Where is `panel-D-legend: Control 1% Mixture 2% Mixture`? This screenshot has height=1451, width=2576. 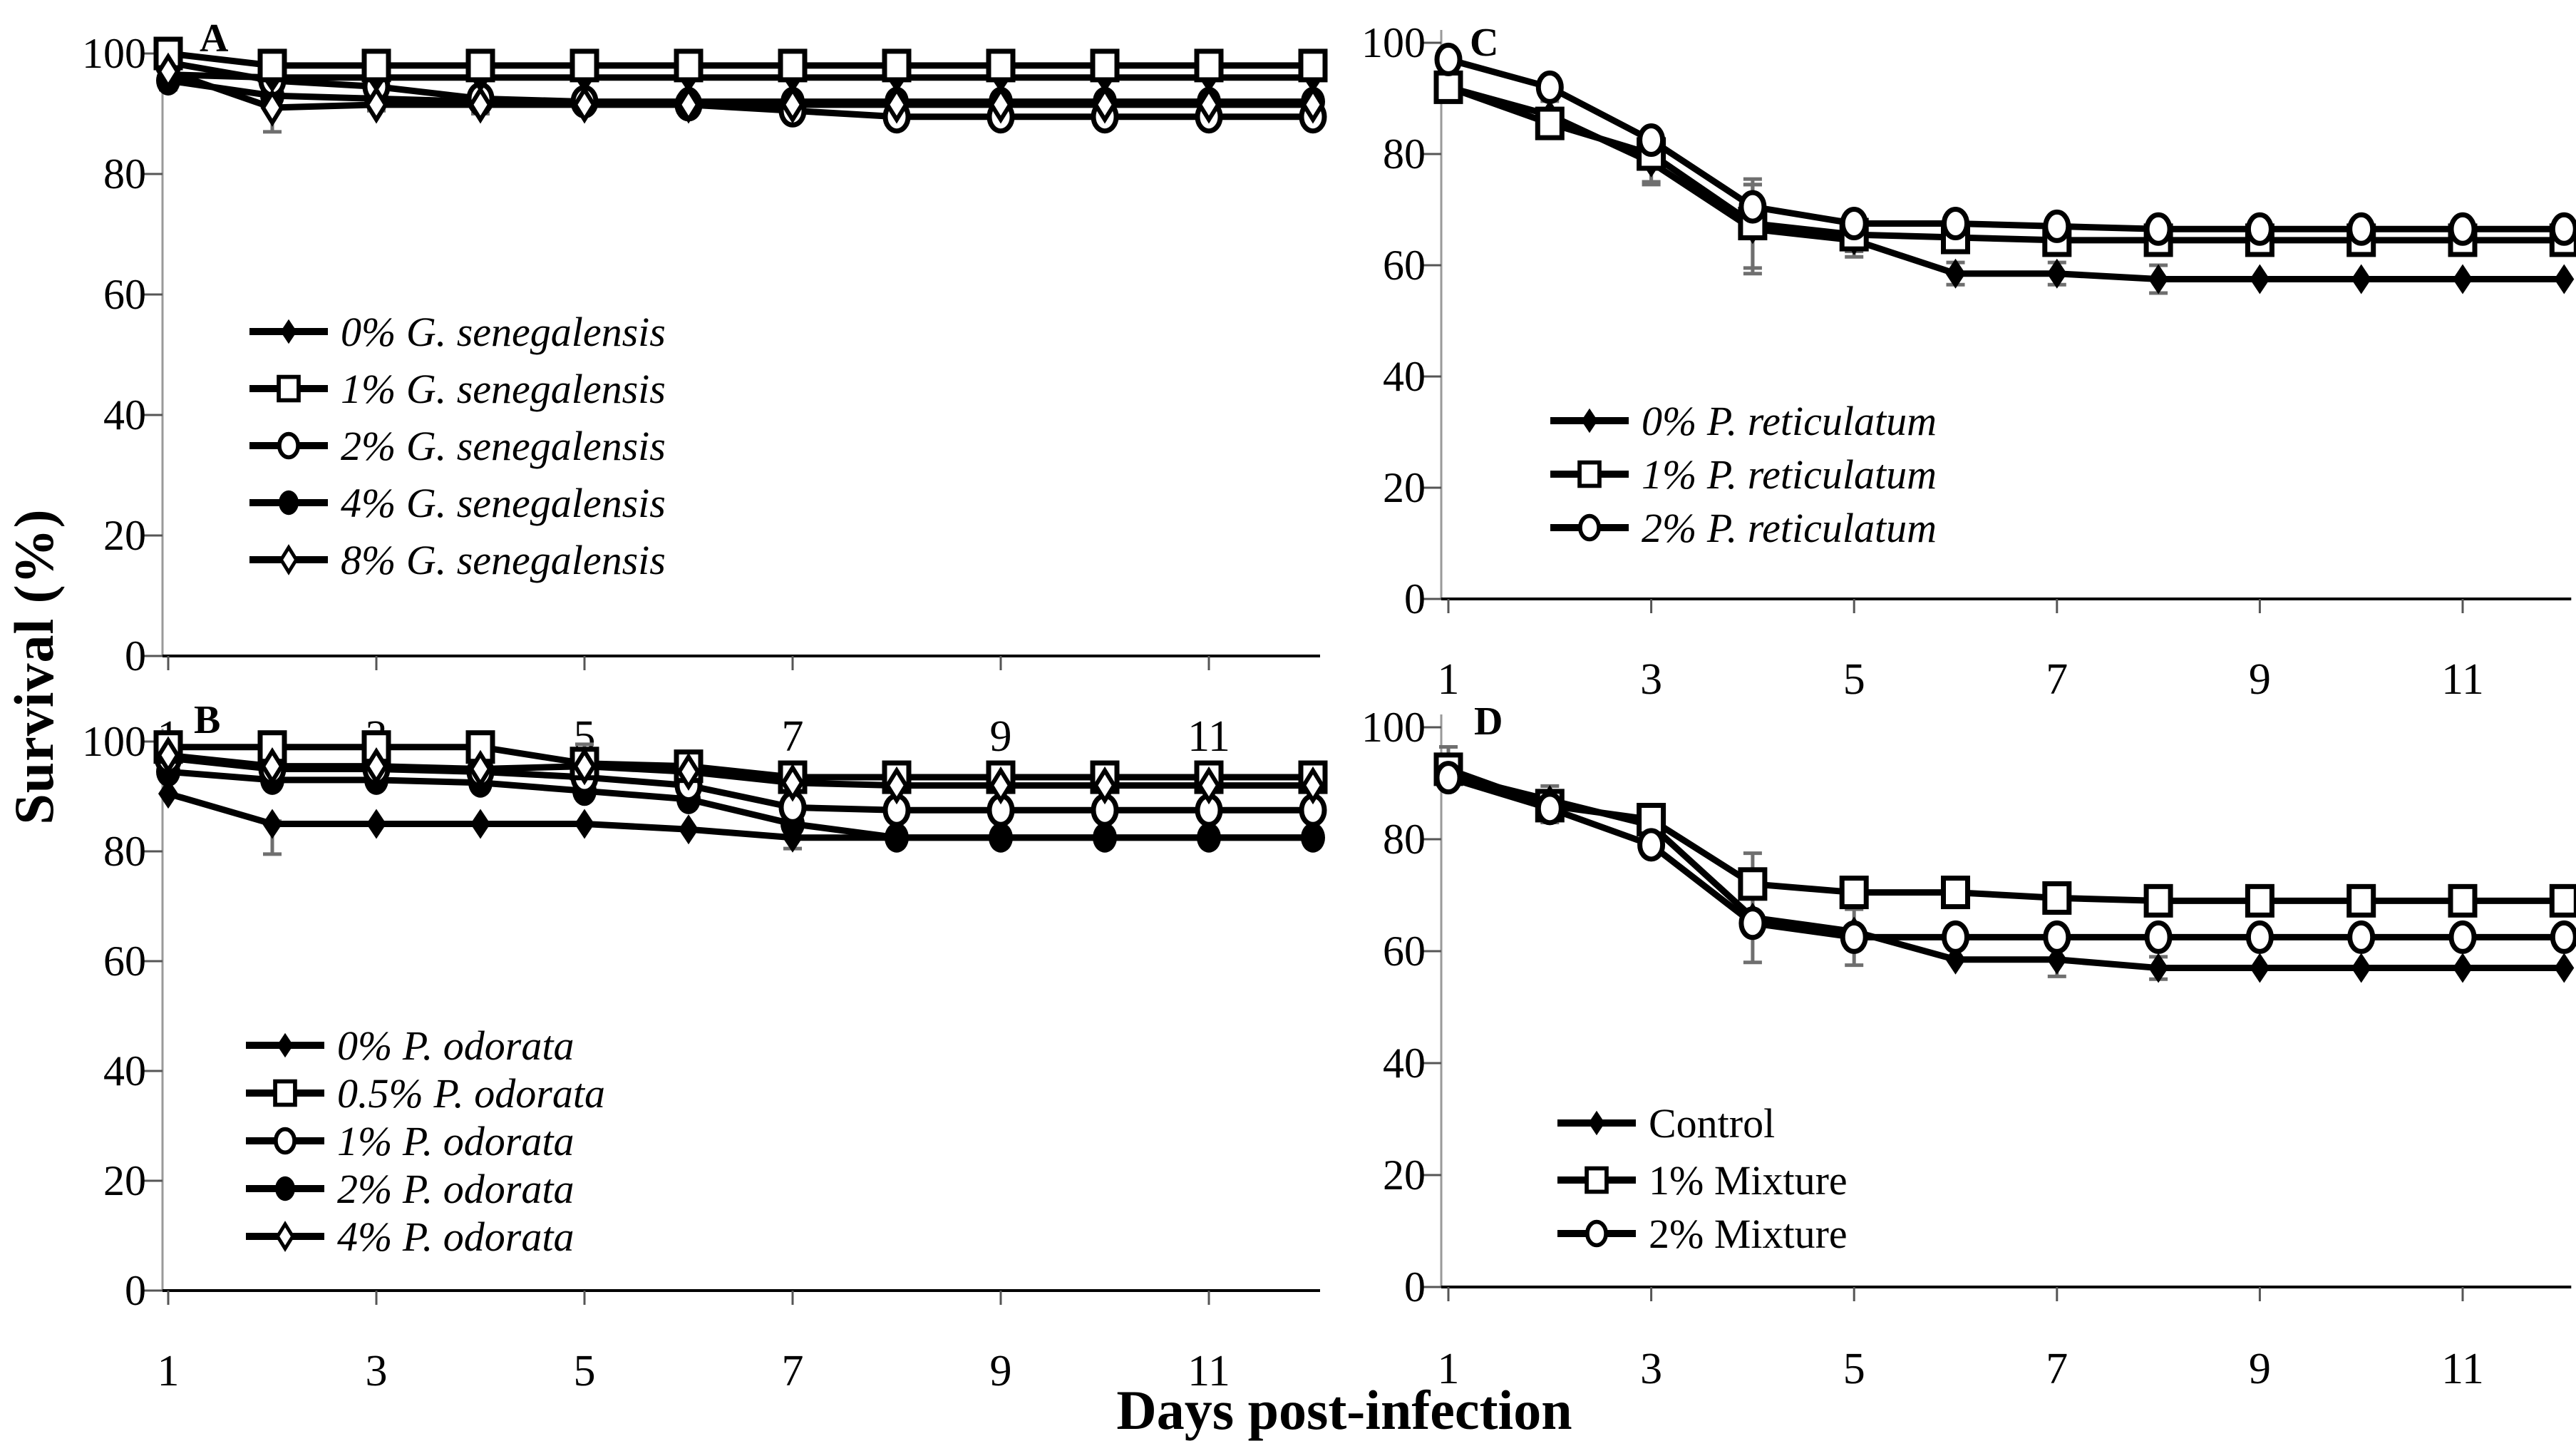
panel-D-legend: Control 1% Mixture 2% Mixture is located at coordinates (1702, 1179).